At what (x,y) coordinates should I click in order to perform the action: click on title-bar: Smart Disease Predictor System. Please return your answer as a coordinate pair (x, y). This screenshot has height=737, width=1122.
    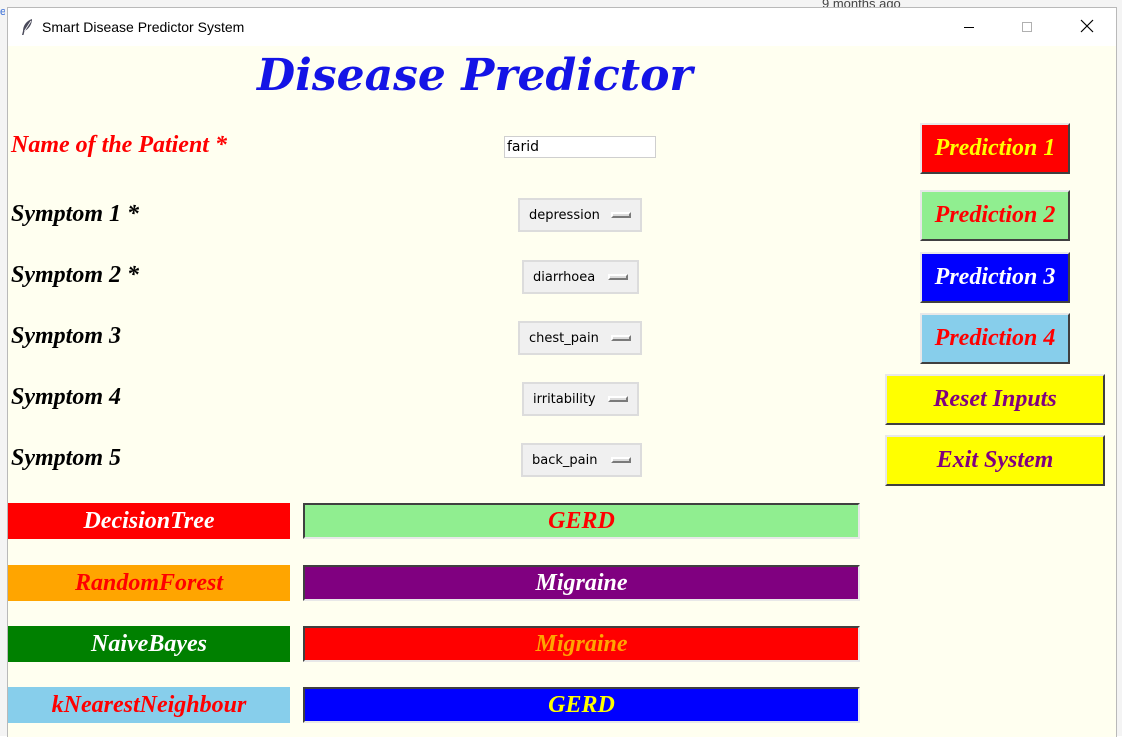
    Looking at the image, I should click on (562, 27).